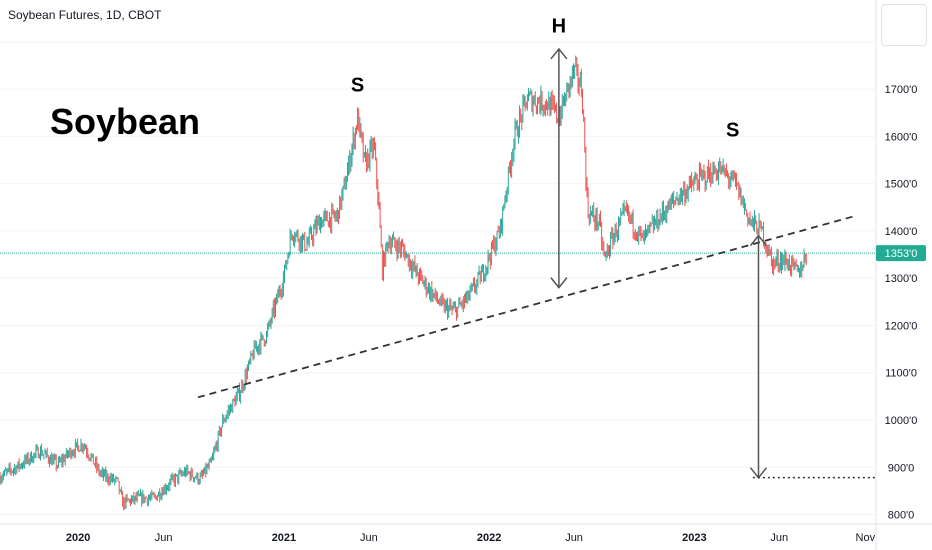  What do you see at coordinates (284, 538) in the screenshot?
I see `x-tick-label: 2021` at bounding box center [284, 538].